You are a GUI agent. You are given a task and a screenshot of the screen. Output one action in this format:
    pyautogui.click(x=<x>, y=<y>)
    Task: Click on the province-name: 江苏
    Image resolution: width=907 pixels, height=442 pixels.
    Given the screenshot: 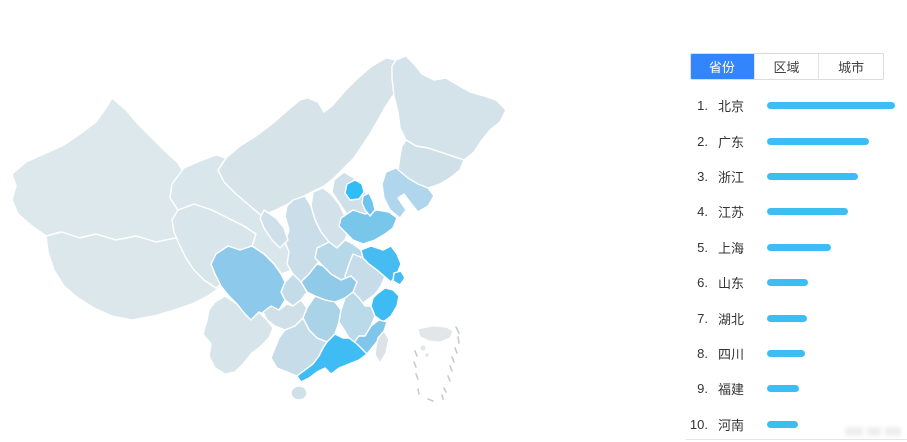 What is the action you would take?
    pyautogui.click(x=731, y=213)
    